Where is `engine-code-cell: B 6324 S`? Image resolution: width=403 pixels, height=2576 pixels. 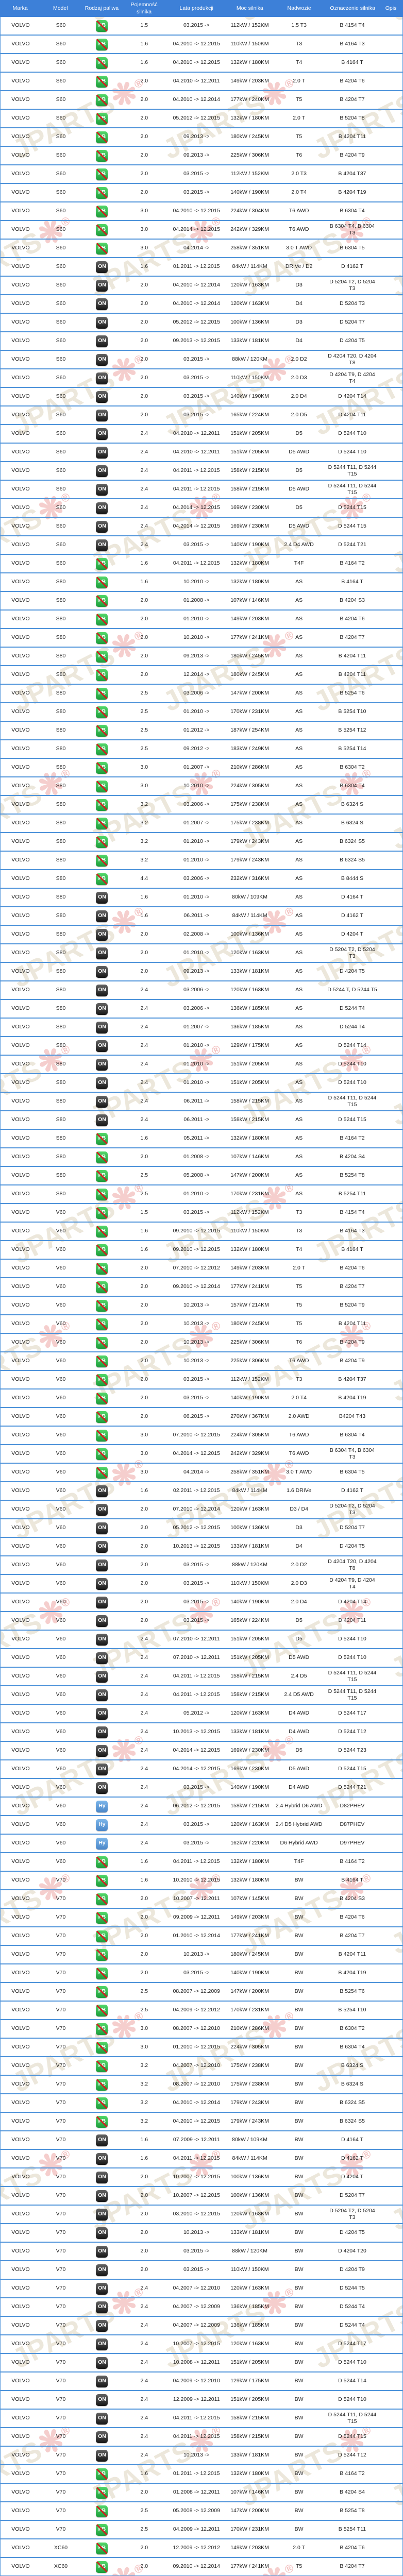
engine-code-cell: B 6324 S is located at coordinates (353, 823).